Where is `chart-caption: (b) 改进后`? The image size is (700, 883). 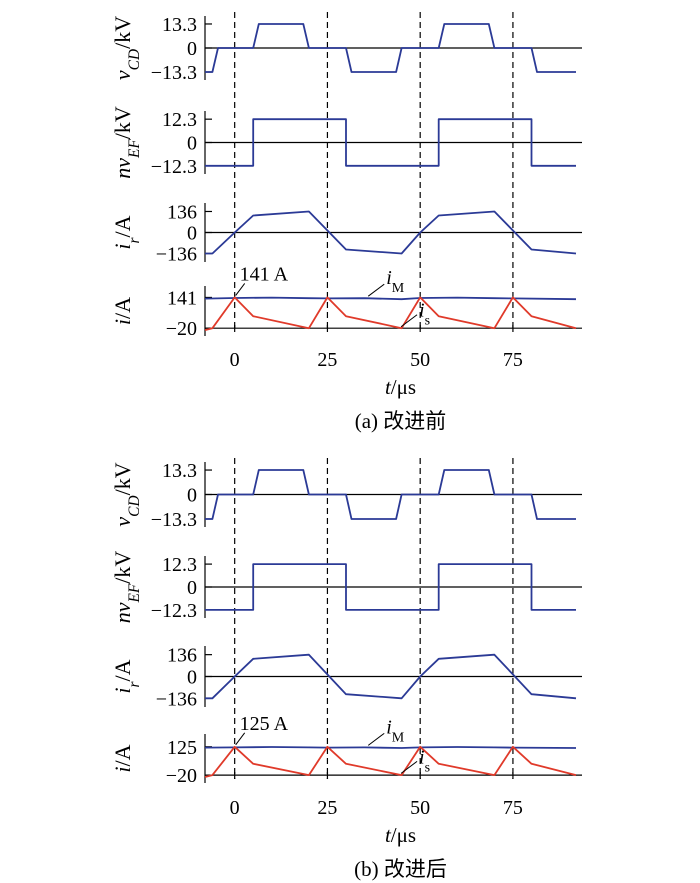 chart-caption: (b) 改进后 is located at coordinates (400, 869).